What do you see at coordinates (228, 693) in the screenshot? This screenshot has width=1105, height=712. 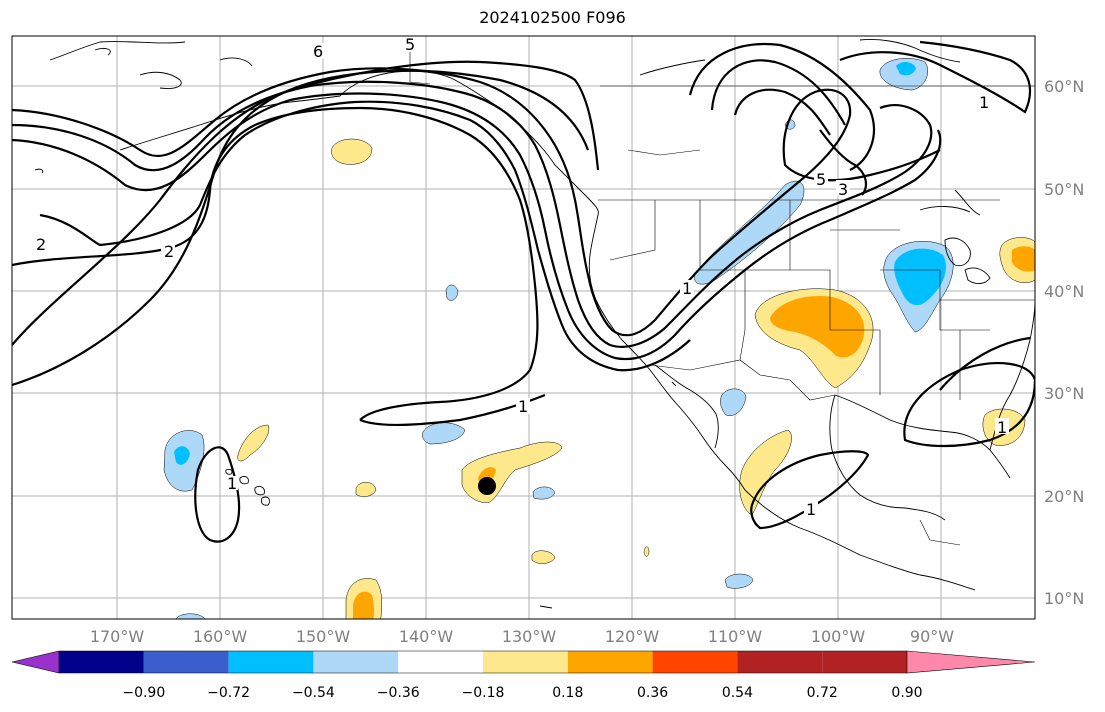 I see `colorbar-tick: −0.72` at bounding box center [228, 693].